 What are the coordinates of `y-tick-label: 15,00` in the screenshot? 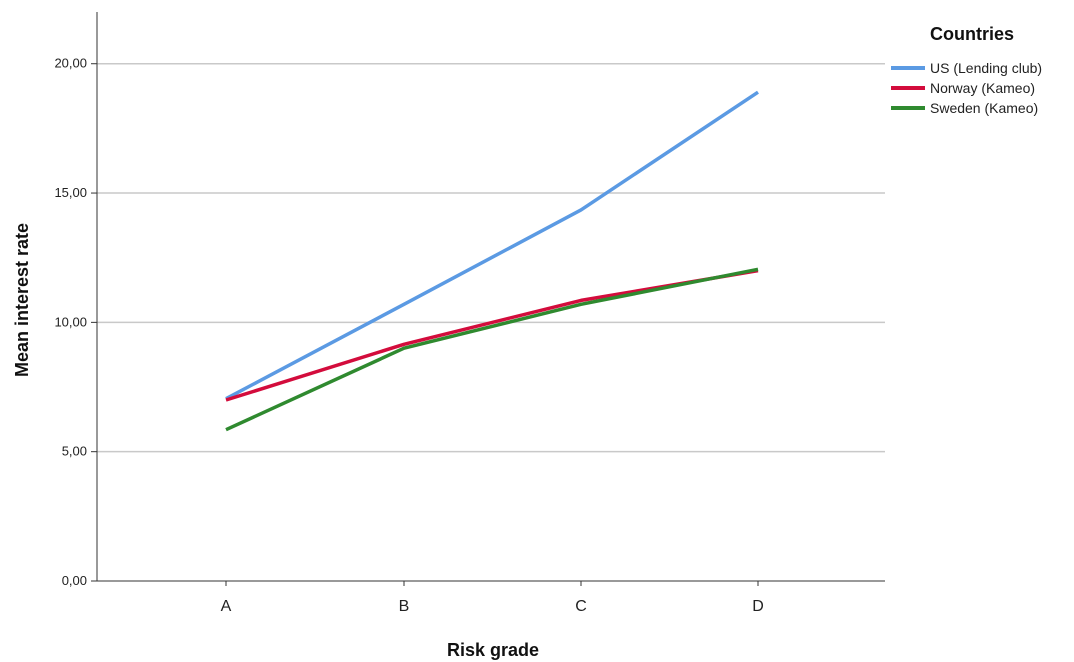 It's located at (70, 192).